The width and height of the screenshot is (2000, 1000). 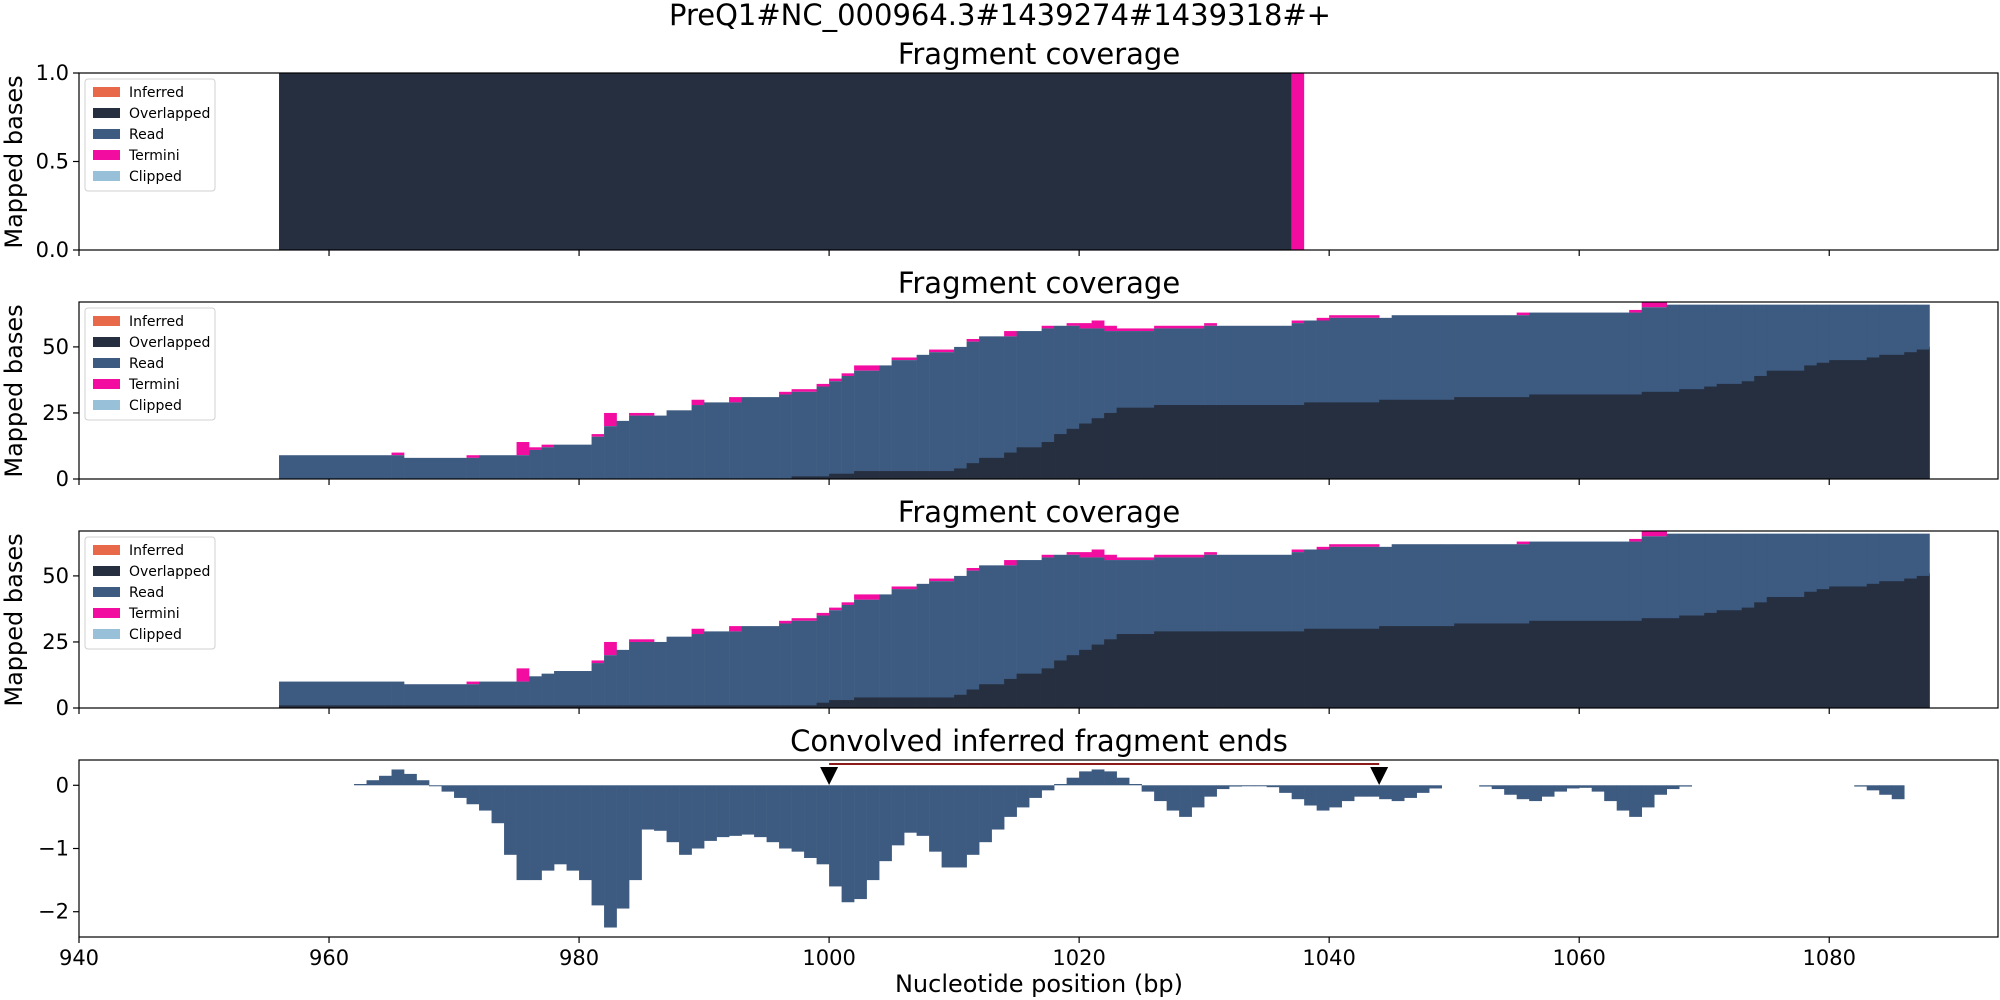 What do you see at coordinates (156, 551) in the screenshot?
I see `legend-label: Inferred` at bounding box center [156, 551].